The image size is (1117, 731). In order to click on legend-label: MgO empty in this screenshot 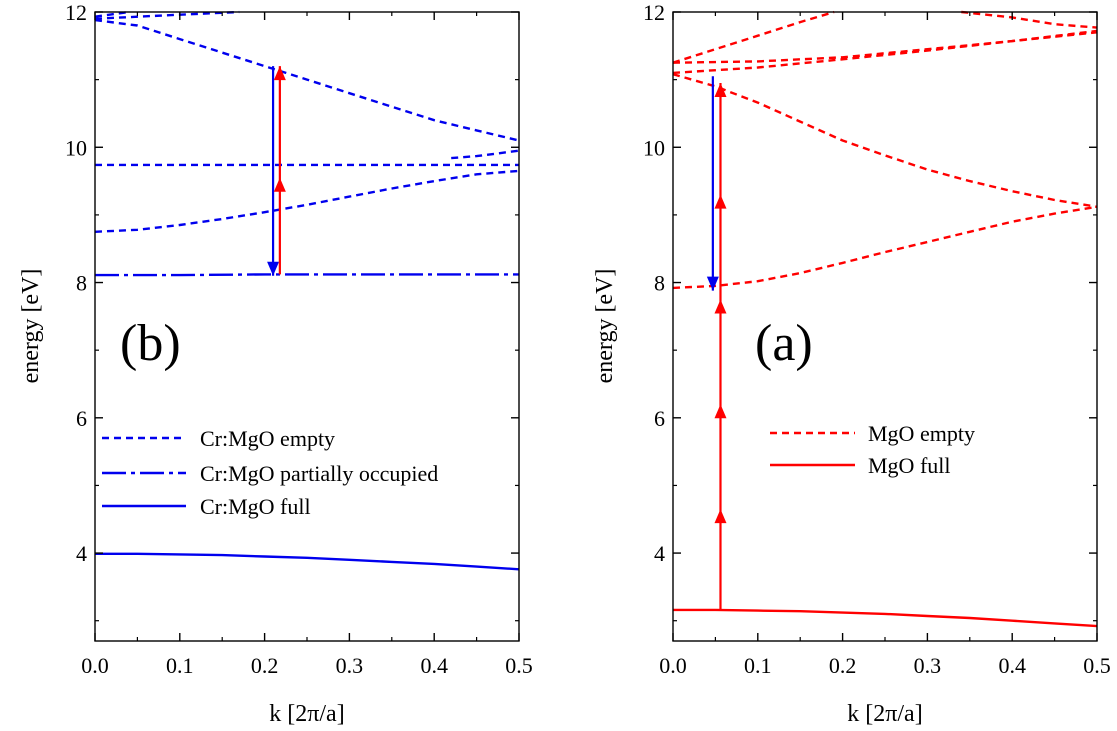, I will do `click(921, 433)`.